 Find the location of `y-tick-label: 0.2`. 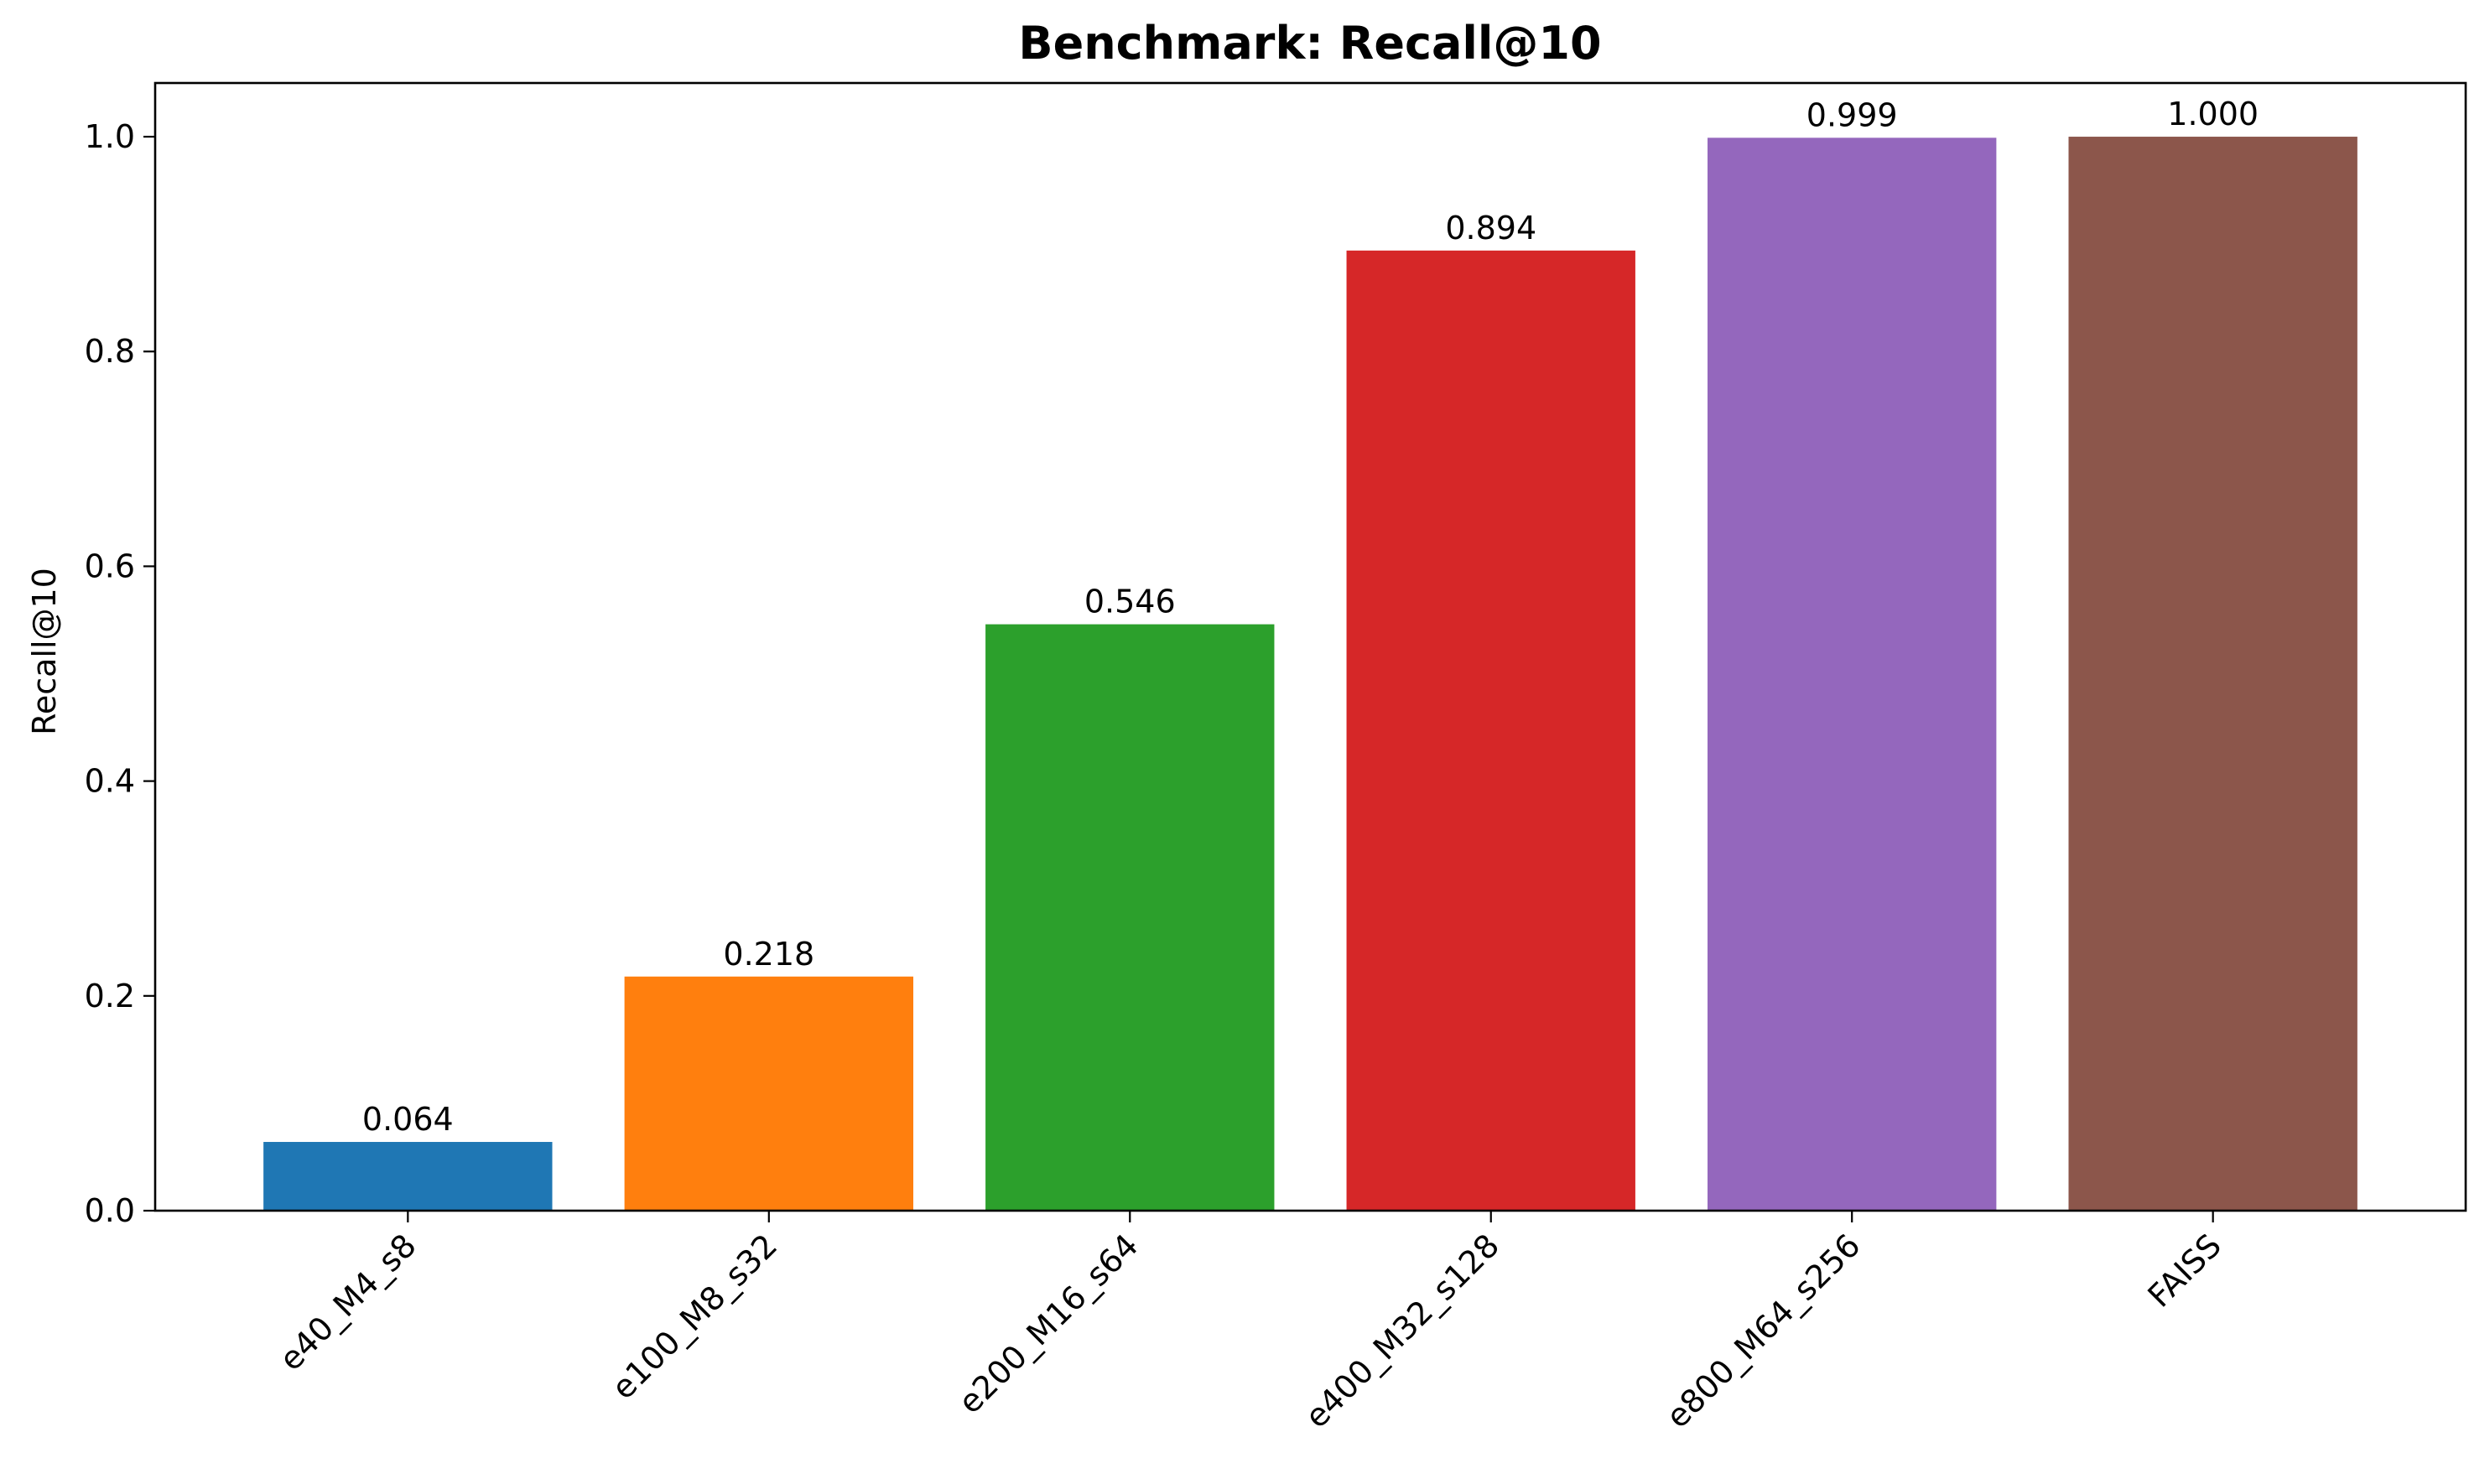

y-tick-label: 0.2 is located at coordinates (110, 996).